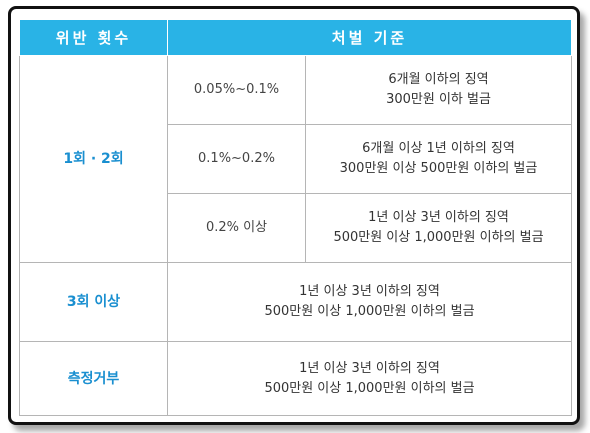 The image size is (590, 433). I want to click on bac-range: 0.05%~0.1%, so click(236, 90).